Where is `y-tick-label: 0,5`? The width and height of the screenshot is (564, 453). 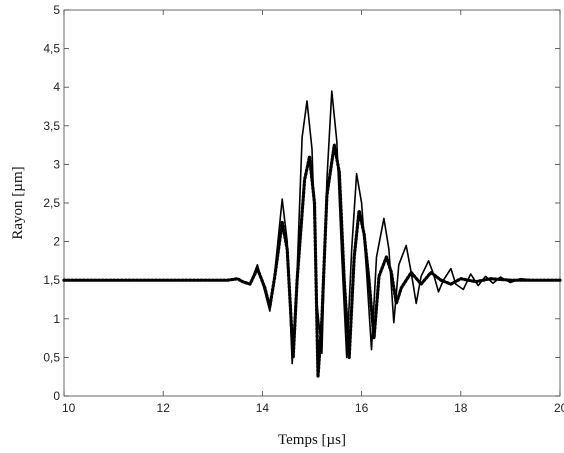 y-tick-label: 0,5 is located at coordinates (51, 357).